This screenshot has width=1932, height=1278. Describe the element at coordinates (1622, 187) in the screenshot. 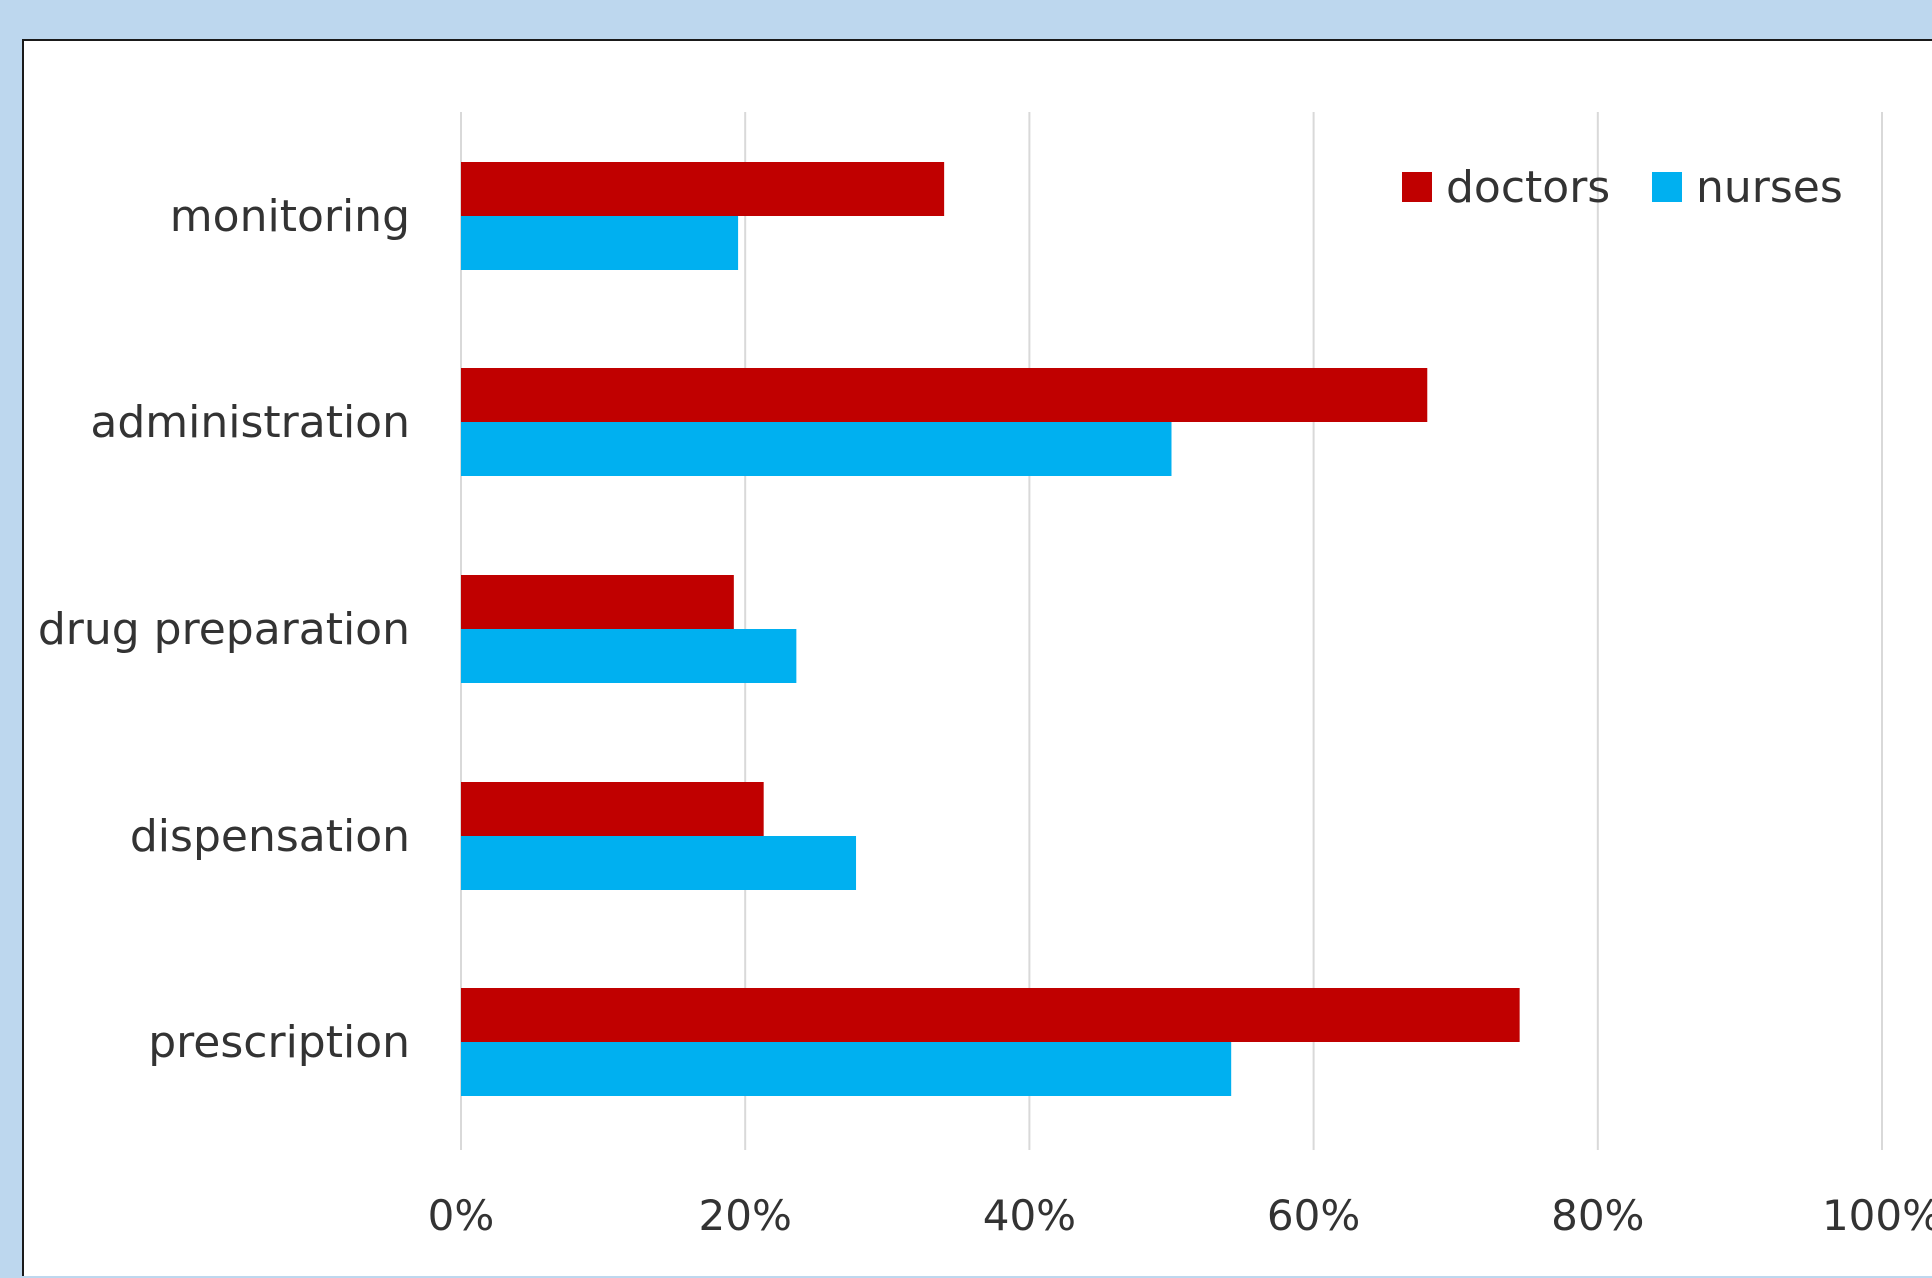

I see `legend: doctors nurses` at that location.